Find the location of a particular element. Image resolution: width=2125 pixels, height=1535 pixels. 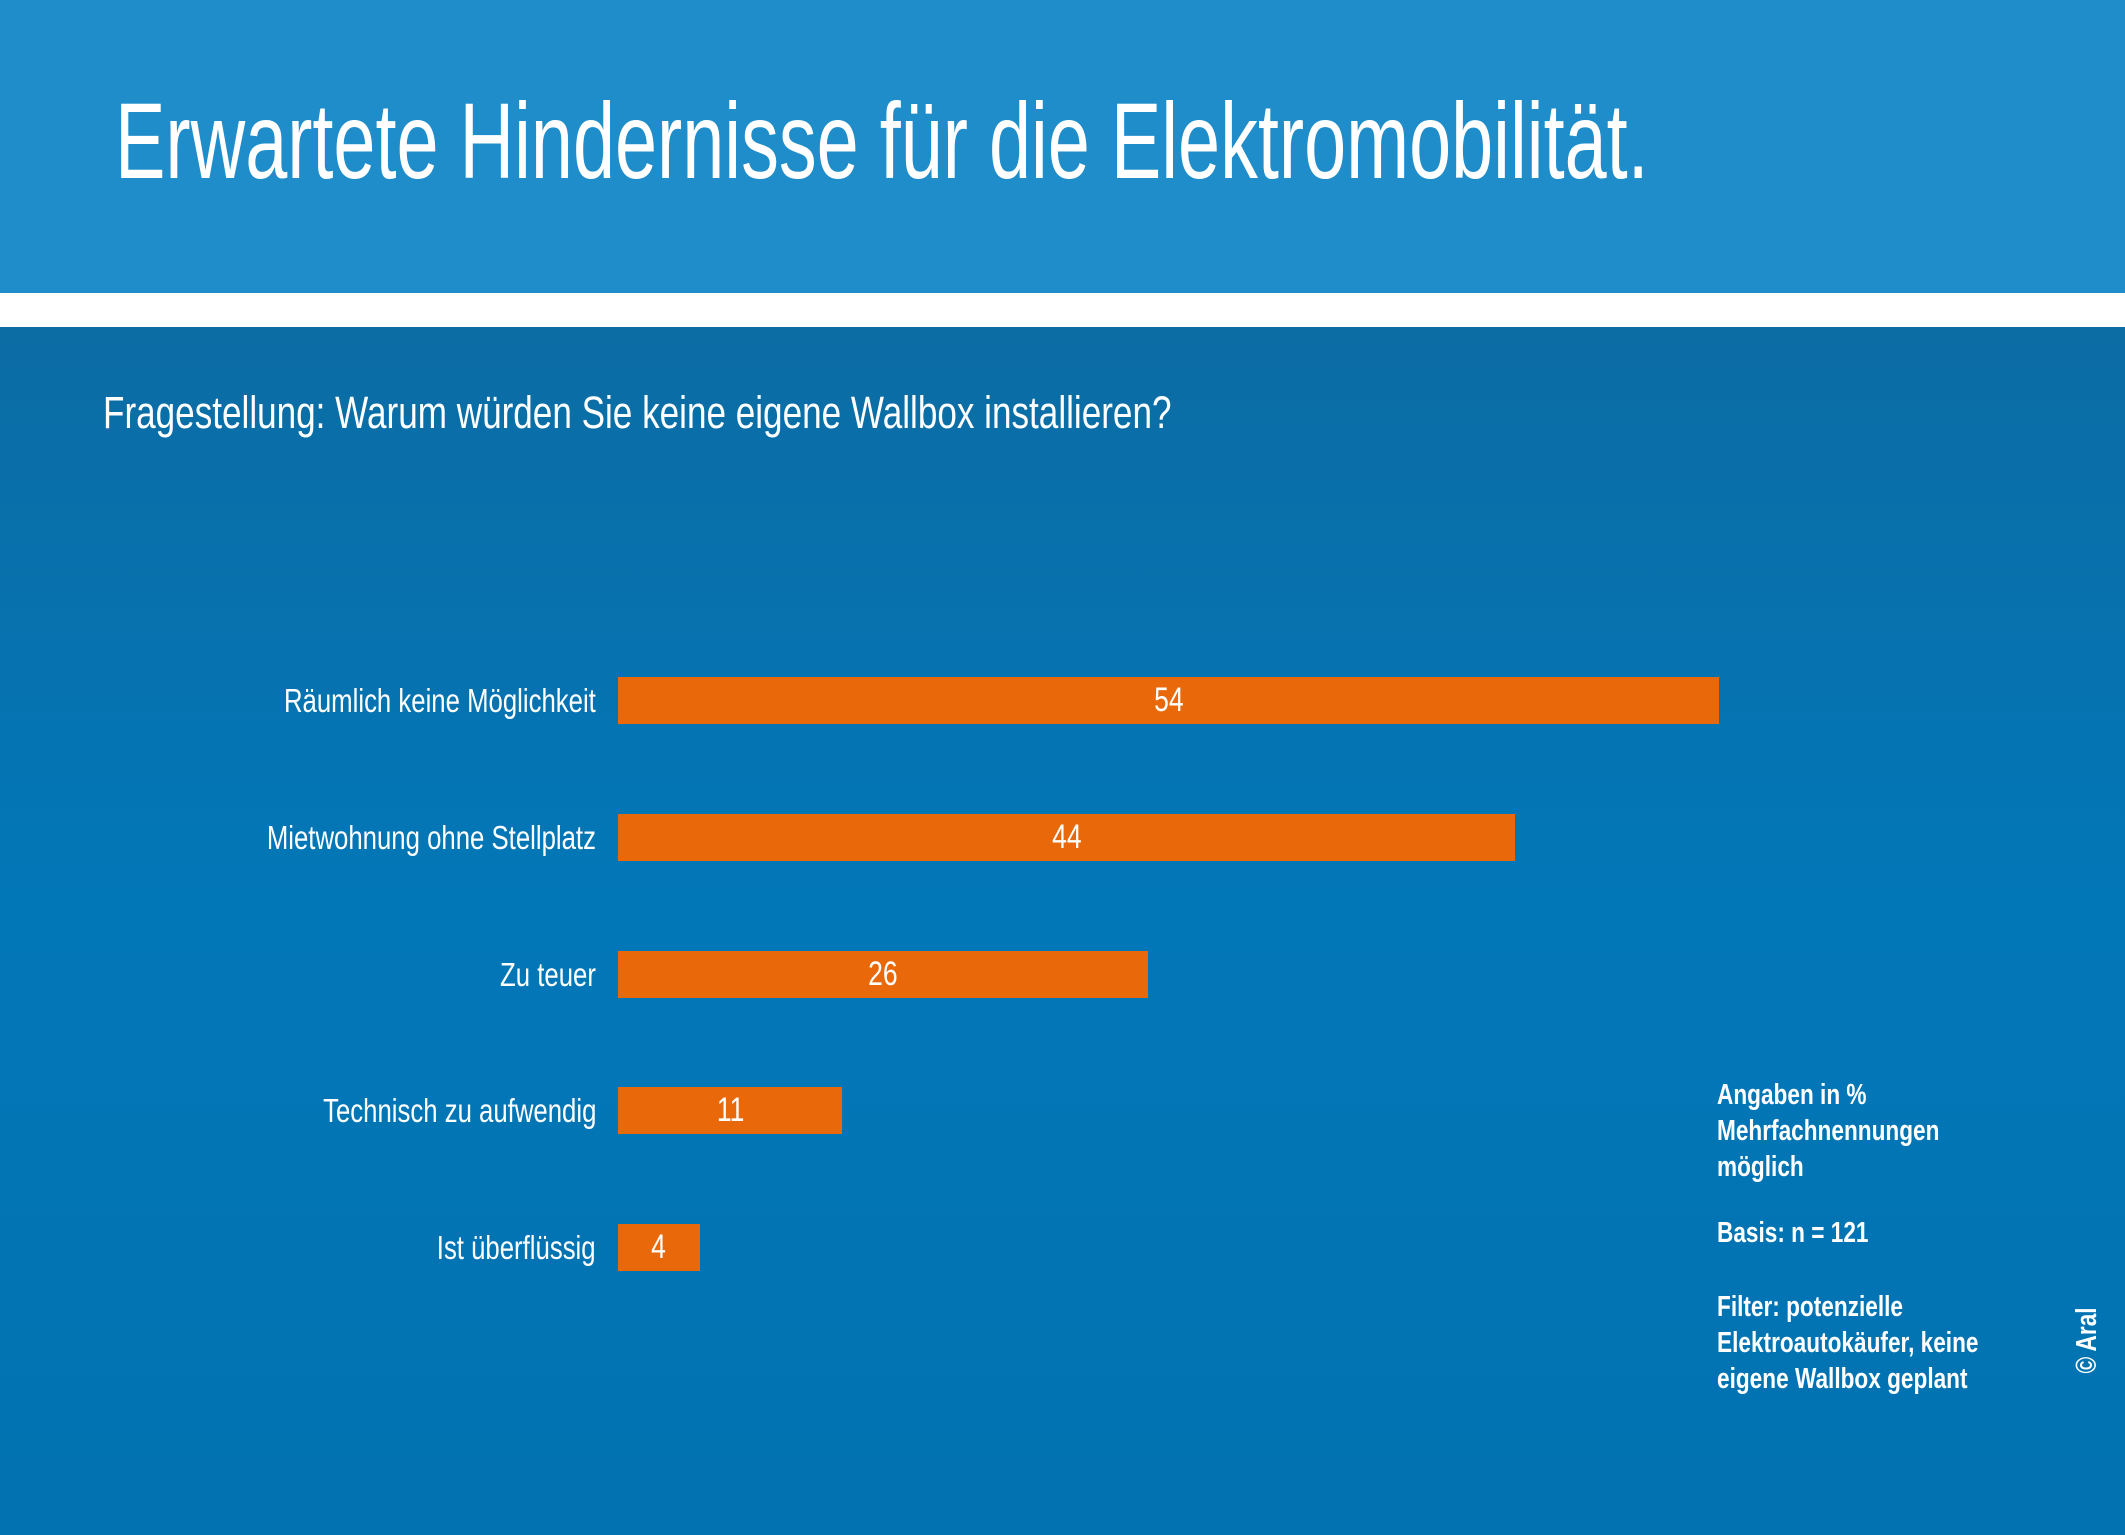

bar-value-label: 26 is located at coordinates (883, 974).